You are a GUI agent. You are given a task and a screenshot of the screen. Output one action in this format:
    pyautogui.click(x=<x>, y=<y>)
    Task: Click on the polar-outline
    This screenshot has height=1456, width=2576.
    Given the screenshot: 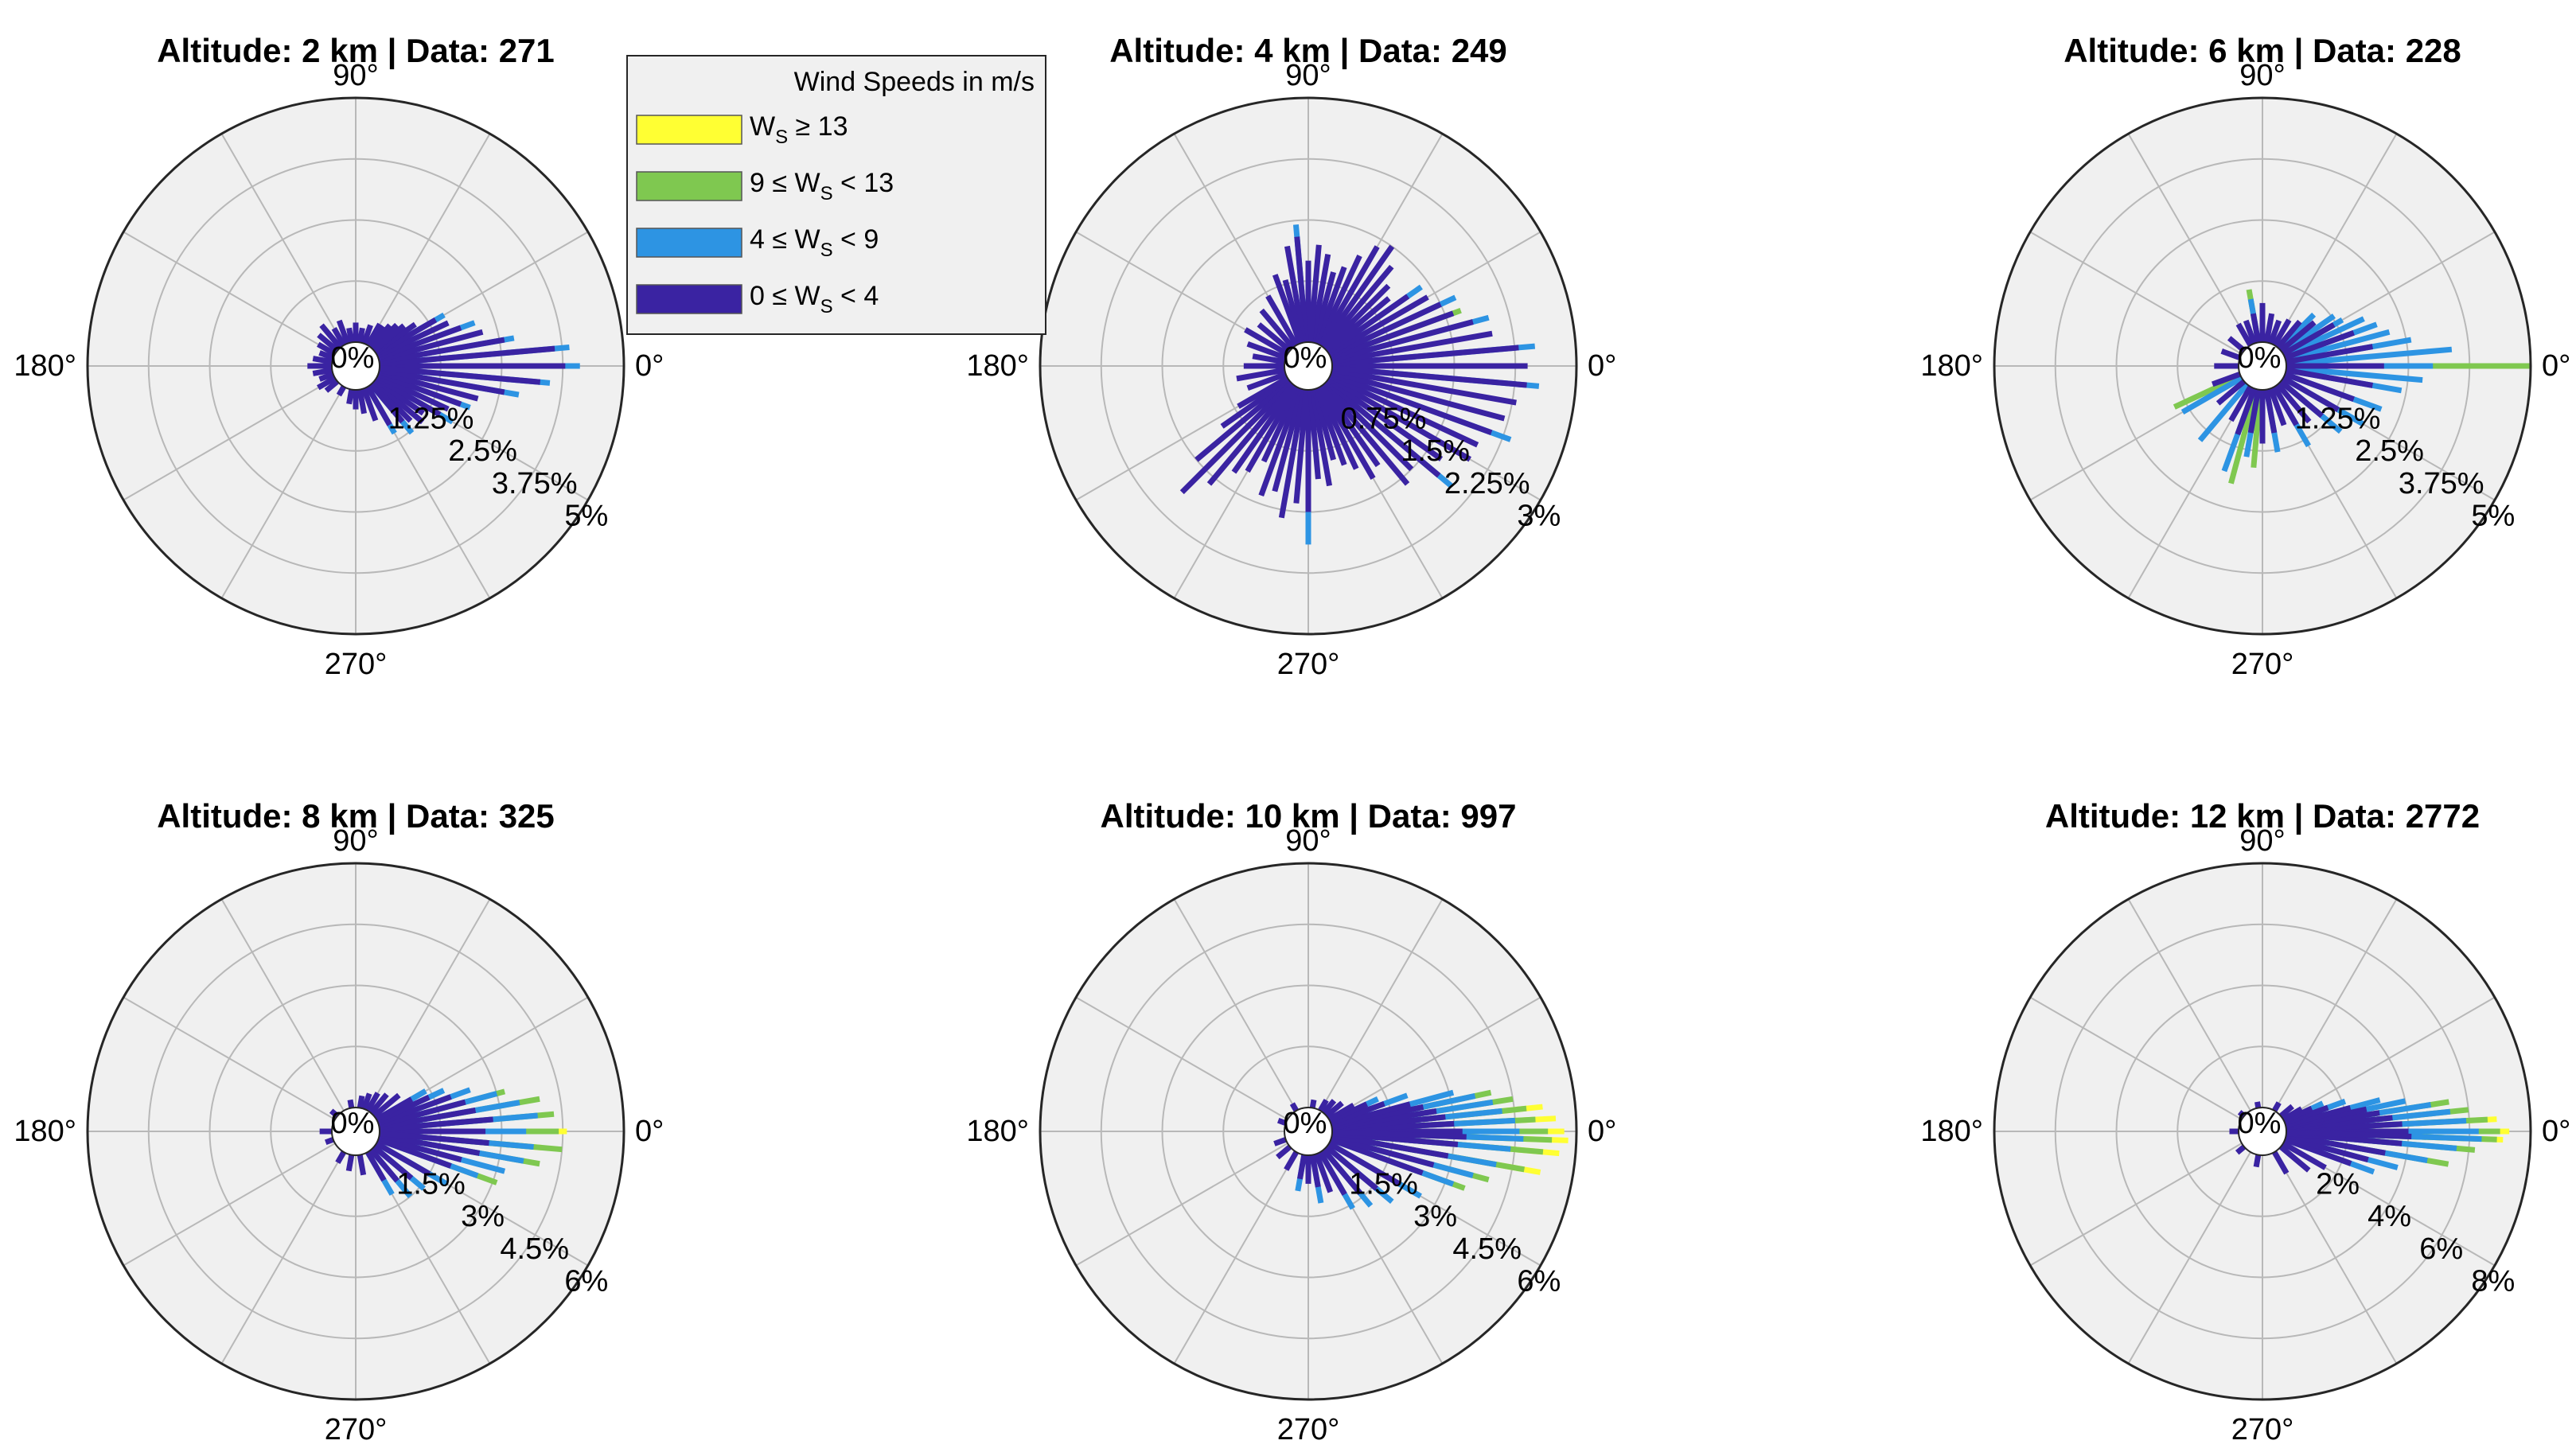 What is the action you would take?
    pyautogui.click(x=1308, y=1131)
    